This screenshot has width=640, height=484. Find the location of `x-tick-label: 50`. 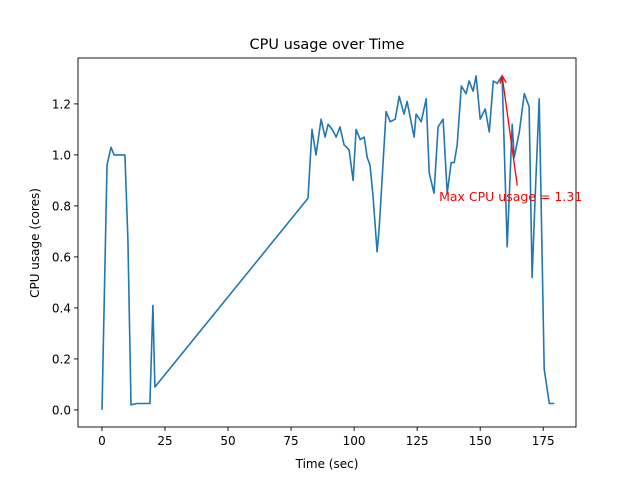

x-tick-label: 50 is located at coordinates (227, 441).